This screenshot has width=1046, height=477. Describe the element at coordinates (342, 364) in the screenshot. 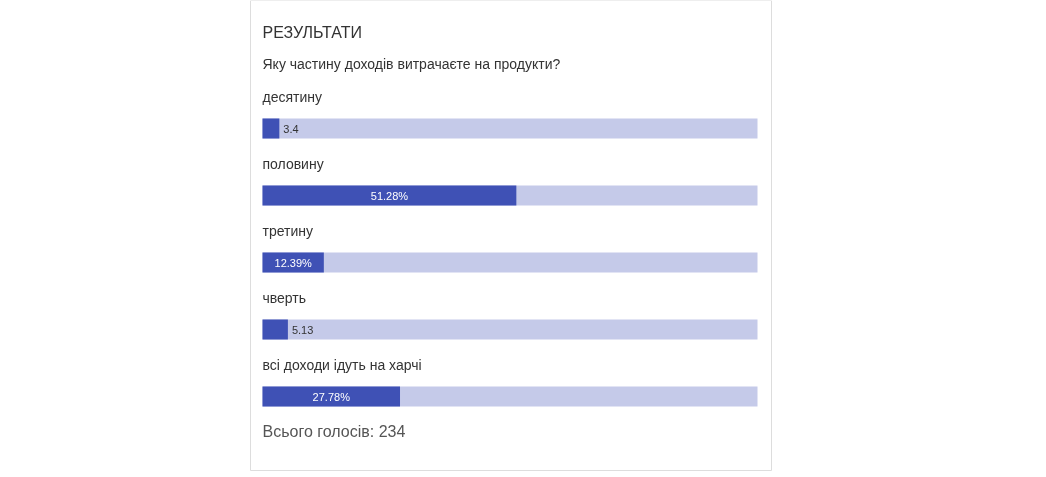

I see `y-tick-label: всі доходи ідуть на харчі` at that location.